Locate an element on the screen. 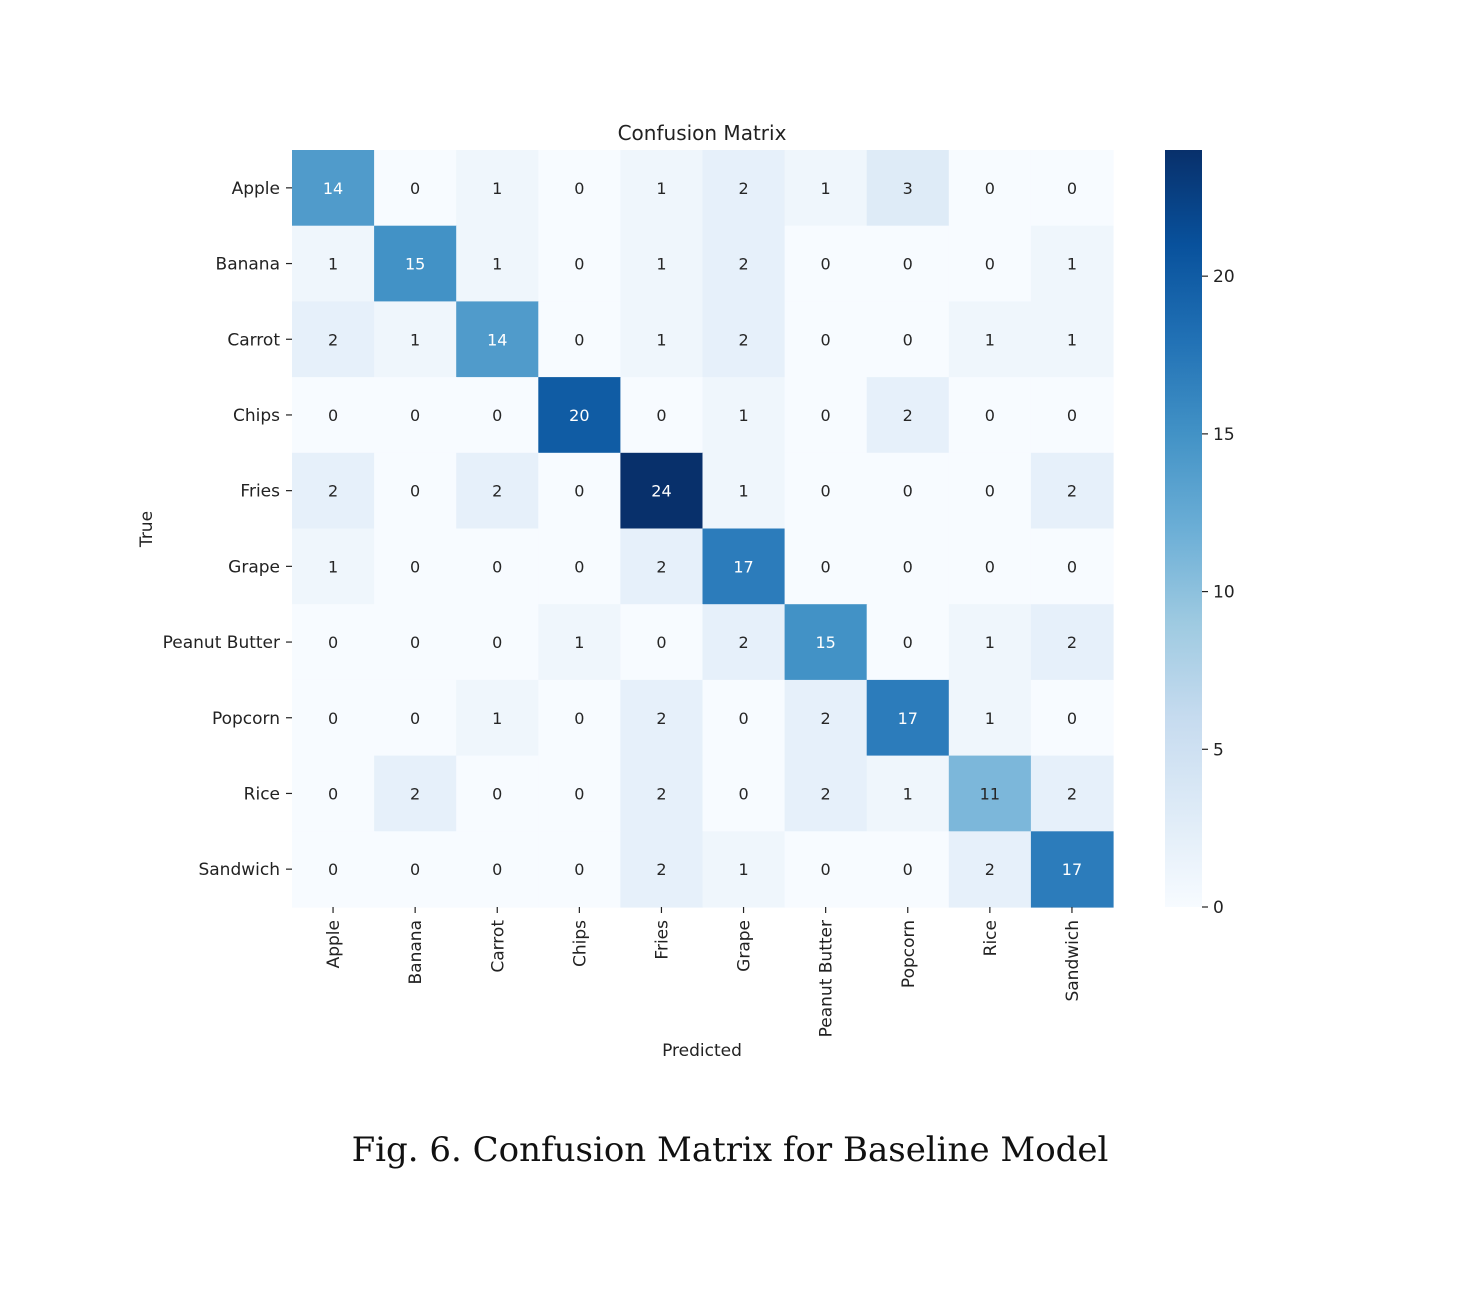  y-tick-label: Rice is located at coordinates (262, 794).